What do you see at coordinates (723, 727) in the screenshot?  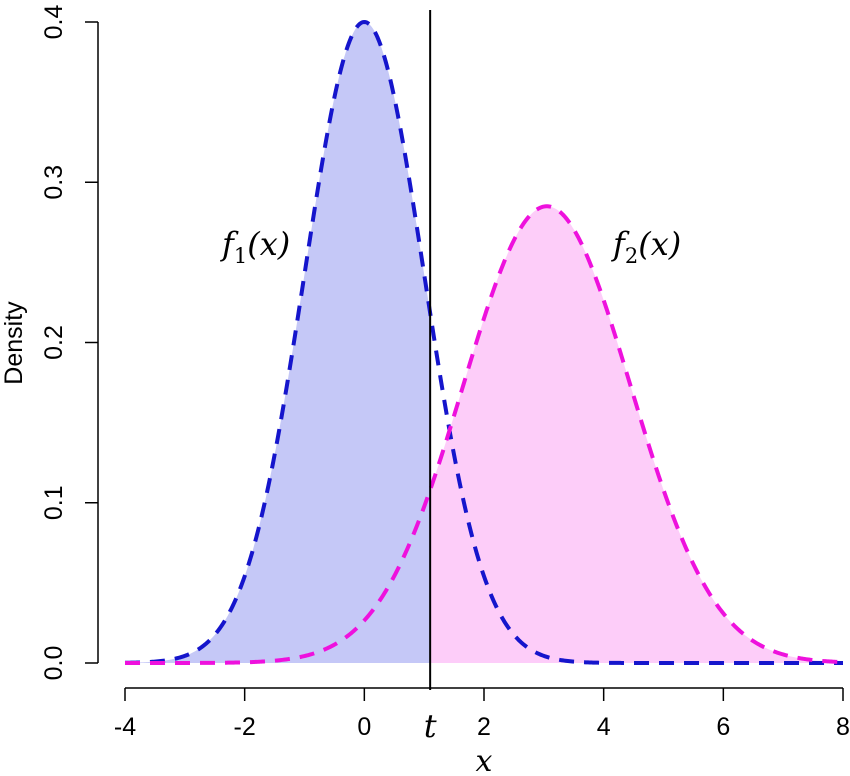 I see `x-tick-label: 6` at bounding box center [723, 727].